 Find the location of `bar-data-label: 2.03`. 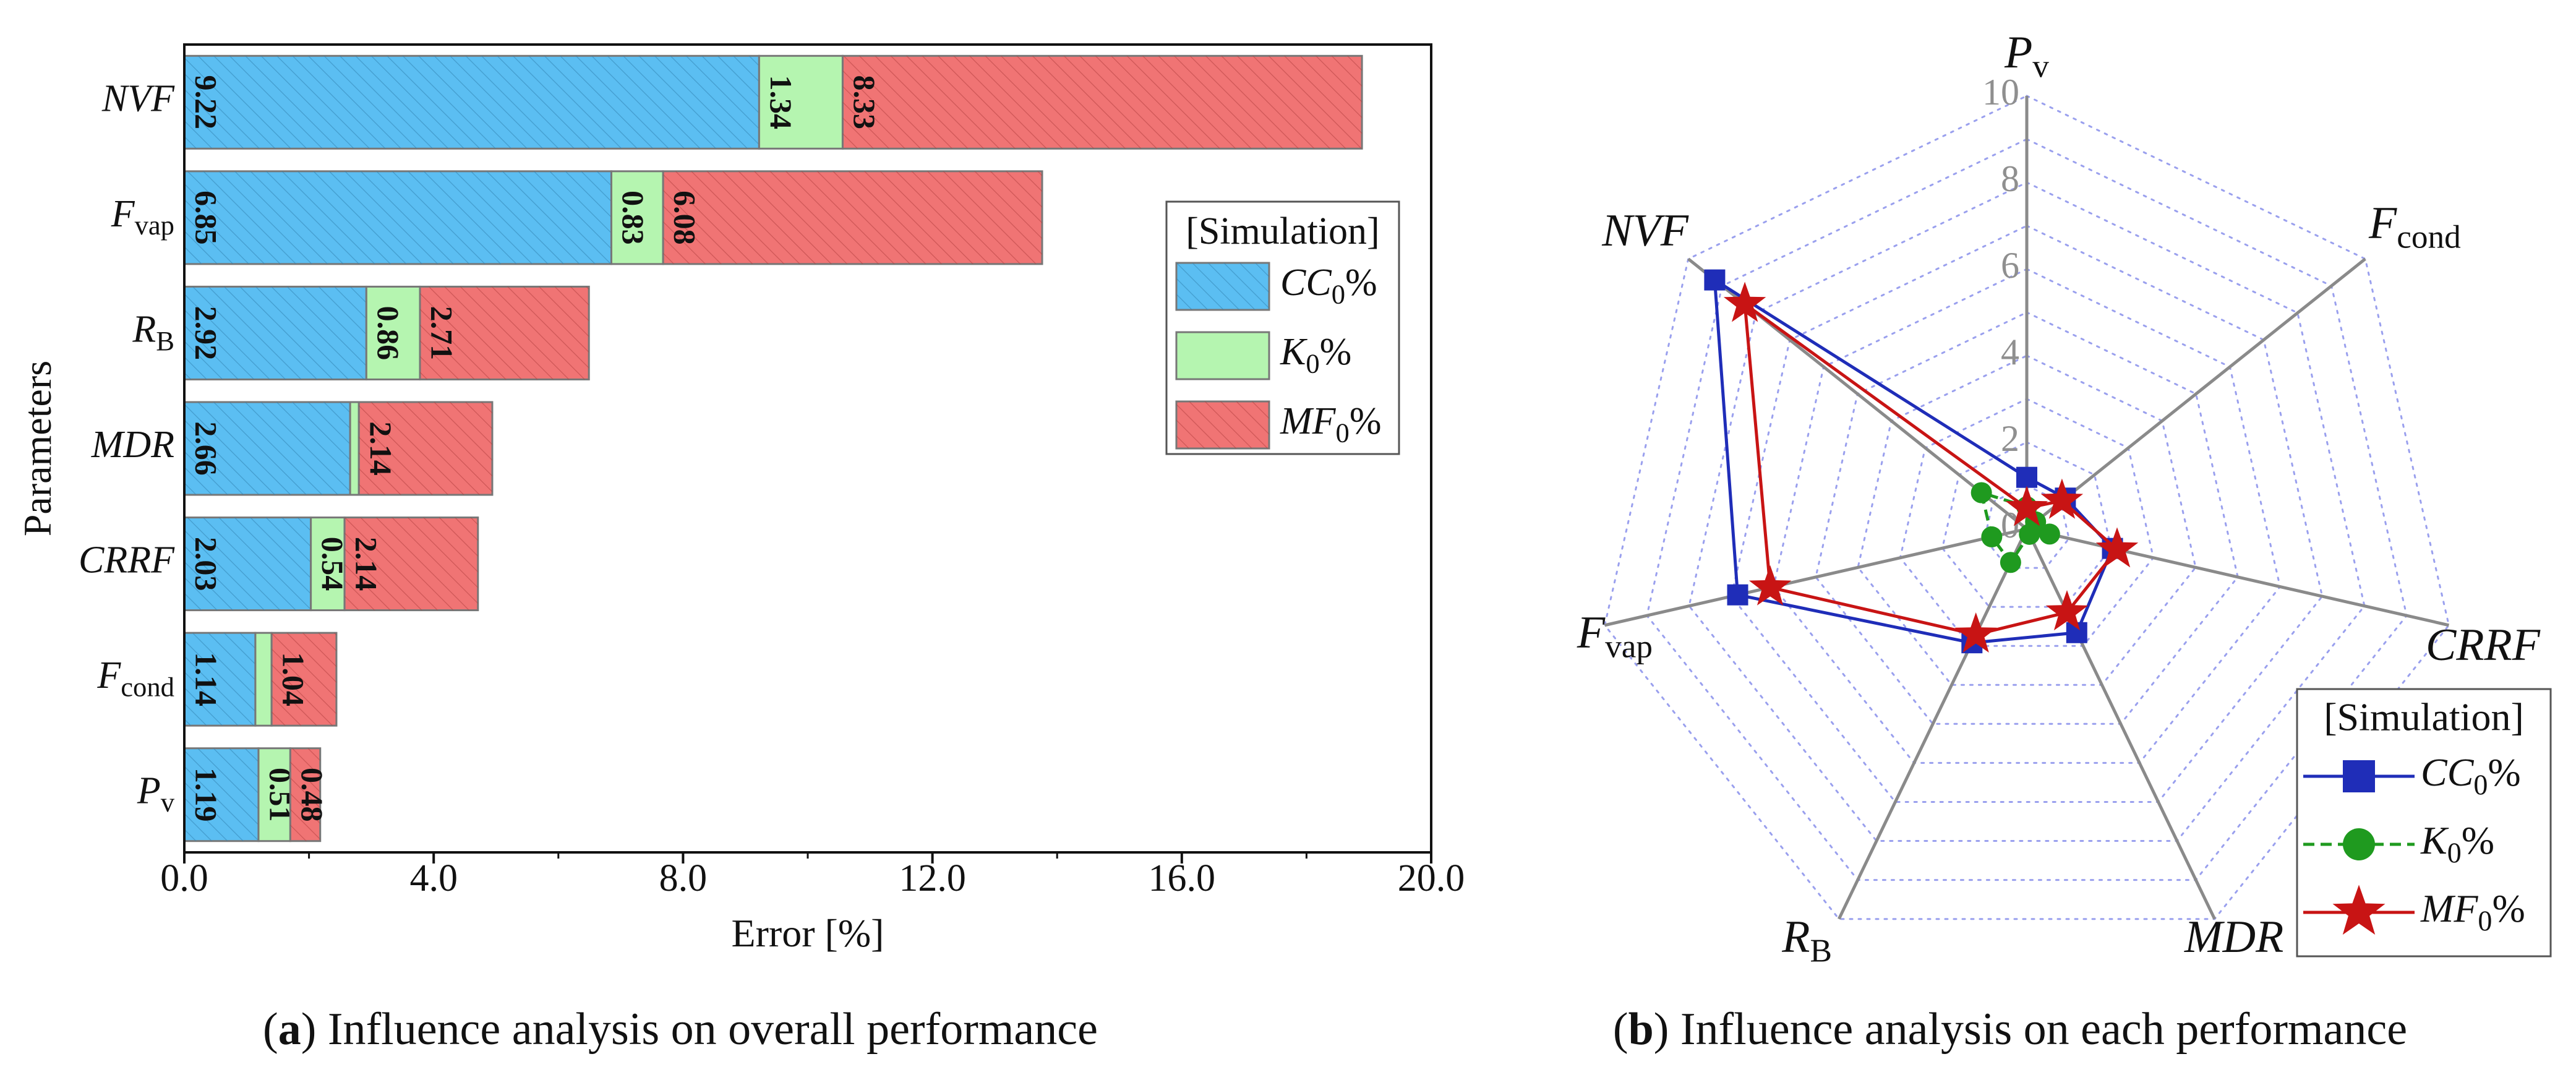

bar-data-label: 2.03 is located at coordinates (206, 564).